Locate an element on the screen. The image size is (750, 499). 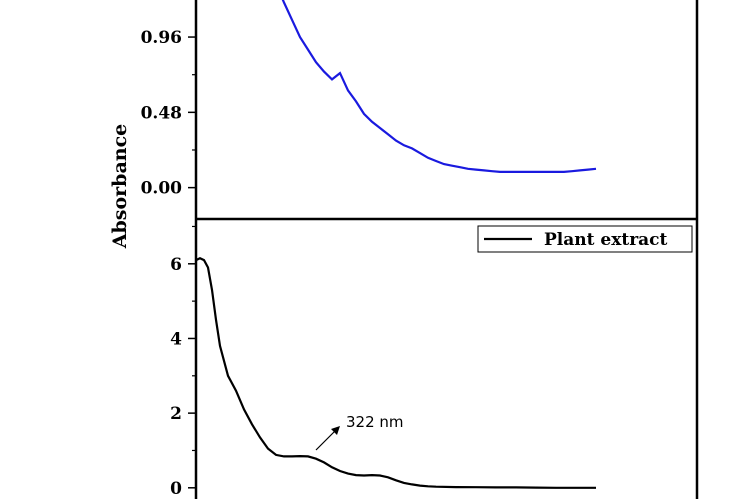
bottom-y-ticks: 0 2 4 6 is located at coordinates (183, 362).